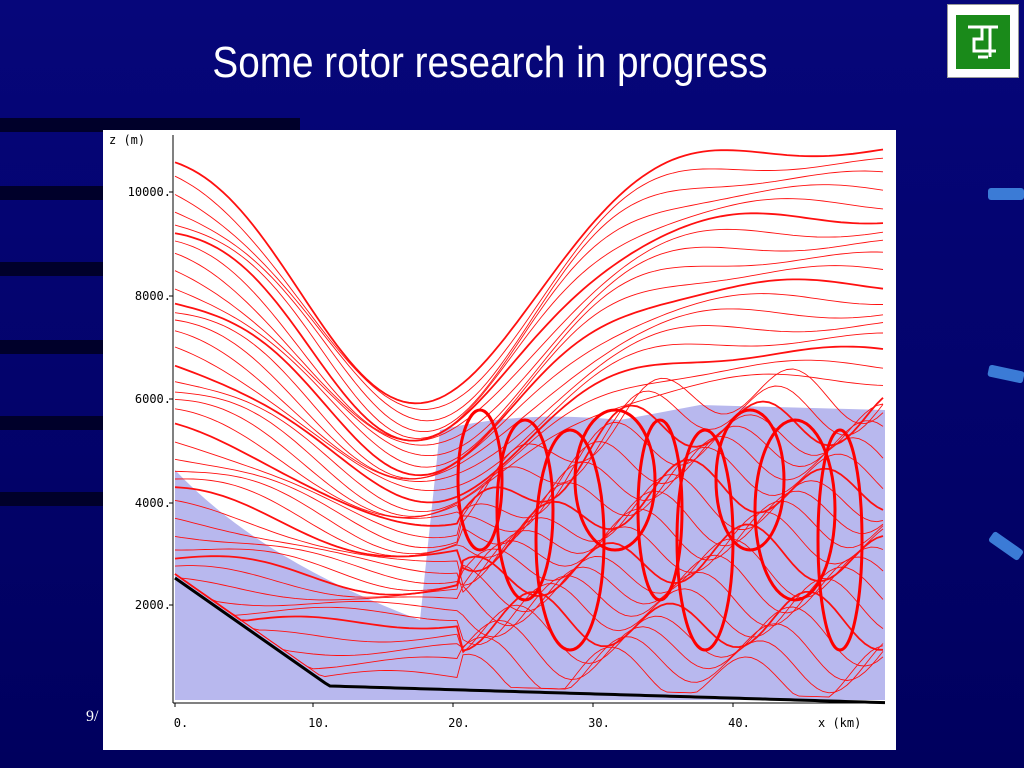 The image size is (1024, 768). I want to click on y-axis-label: z (m), so click(127, 140).